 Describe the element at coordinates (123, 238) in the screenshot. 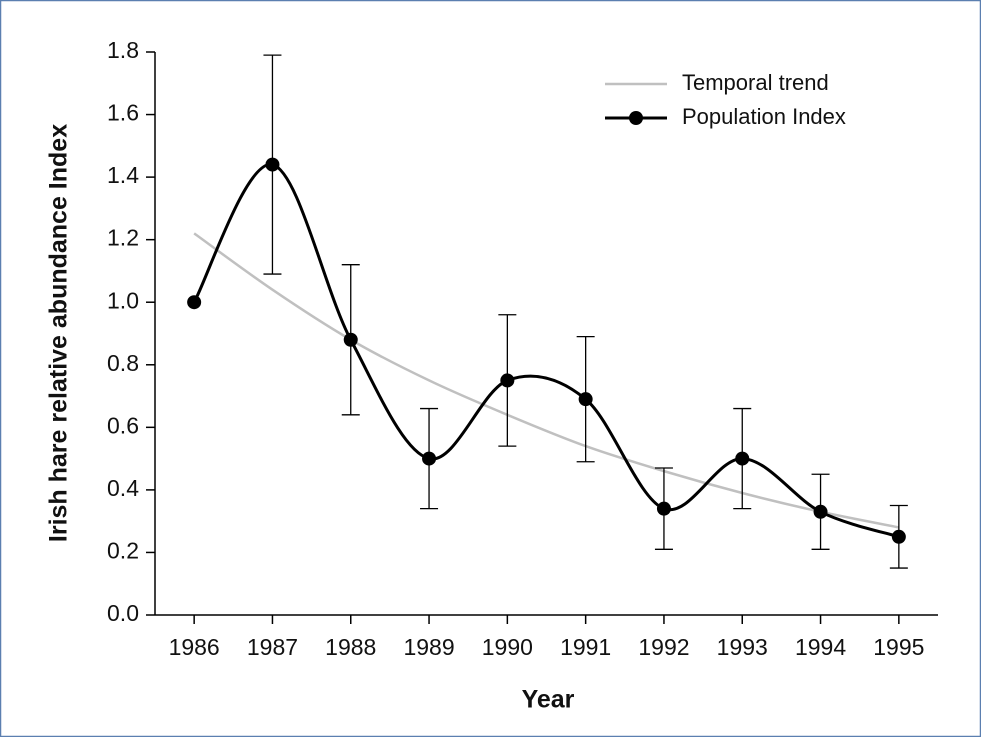

I see `y-tick-label: 1.2` at that location.